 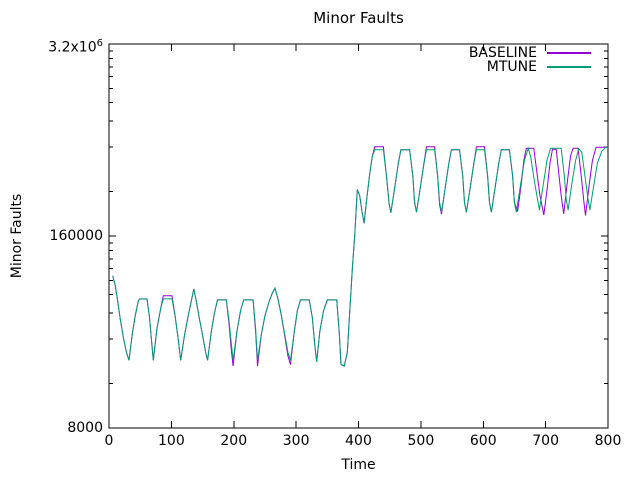 I want to click on x-tick-label: 200, so click(x=234, y=441).